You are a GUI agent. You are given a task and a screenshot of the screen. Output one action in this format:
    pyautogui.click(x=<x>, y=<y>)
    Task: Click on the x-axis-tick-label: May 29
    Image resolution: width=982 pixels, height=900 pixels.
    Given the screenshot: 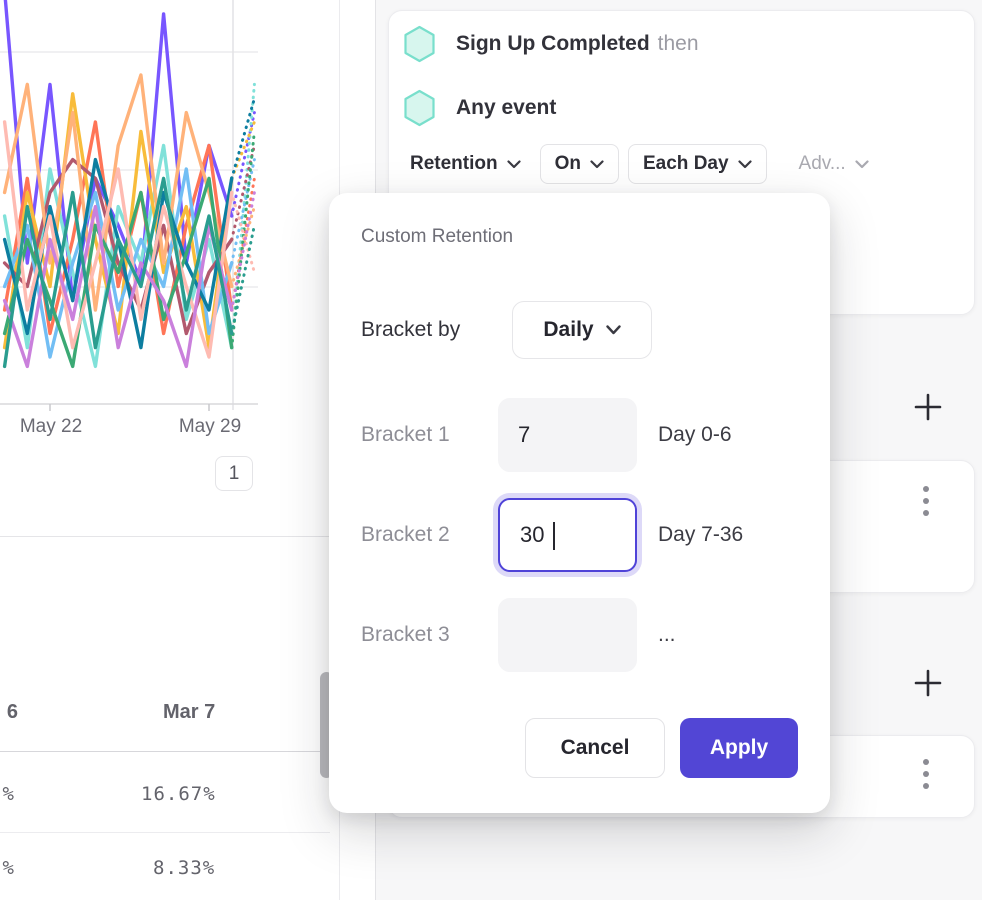 What is the action you would take?
    pyautogui.click(x=210, y=426)
    